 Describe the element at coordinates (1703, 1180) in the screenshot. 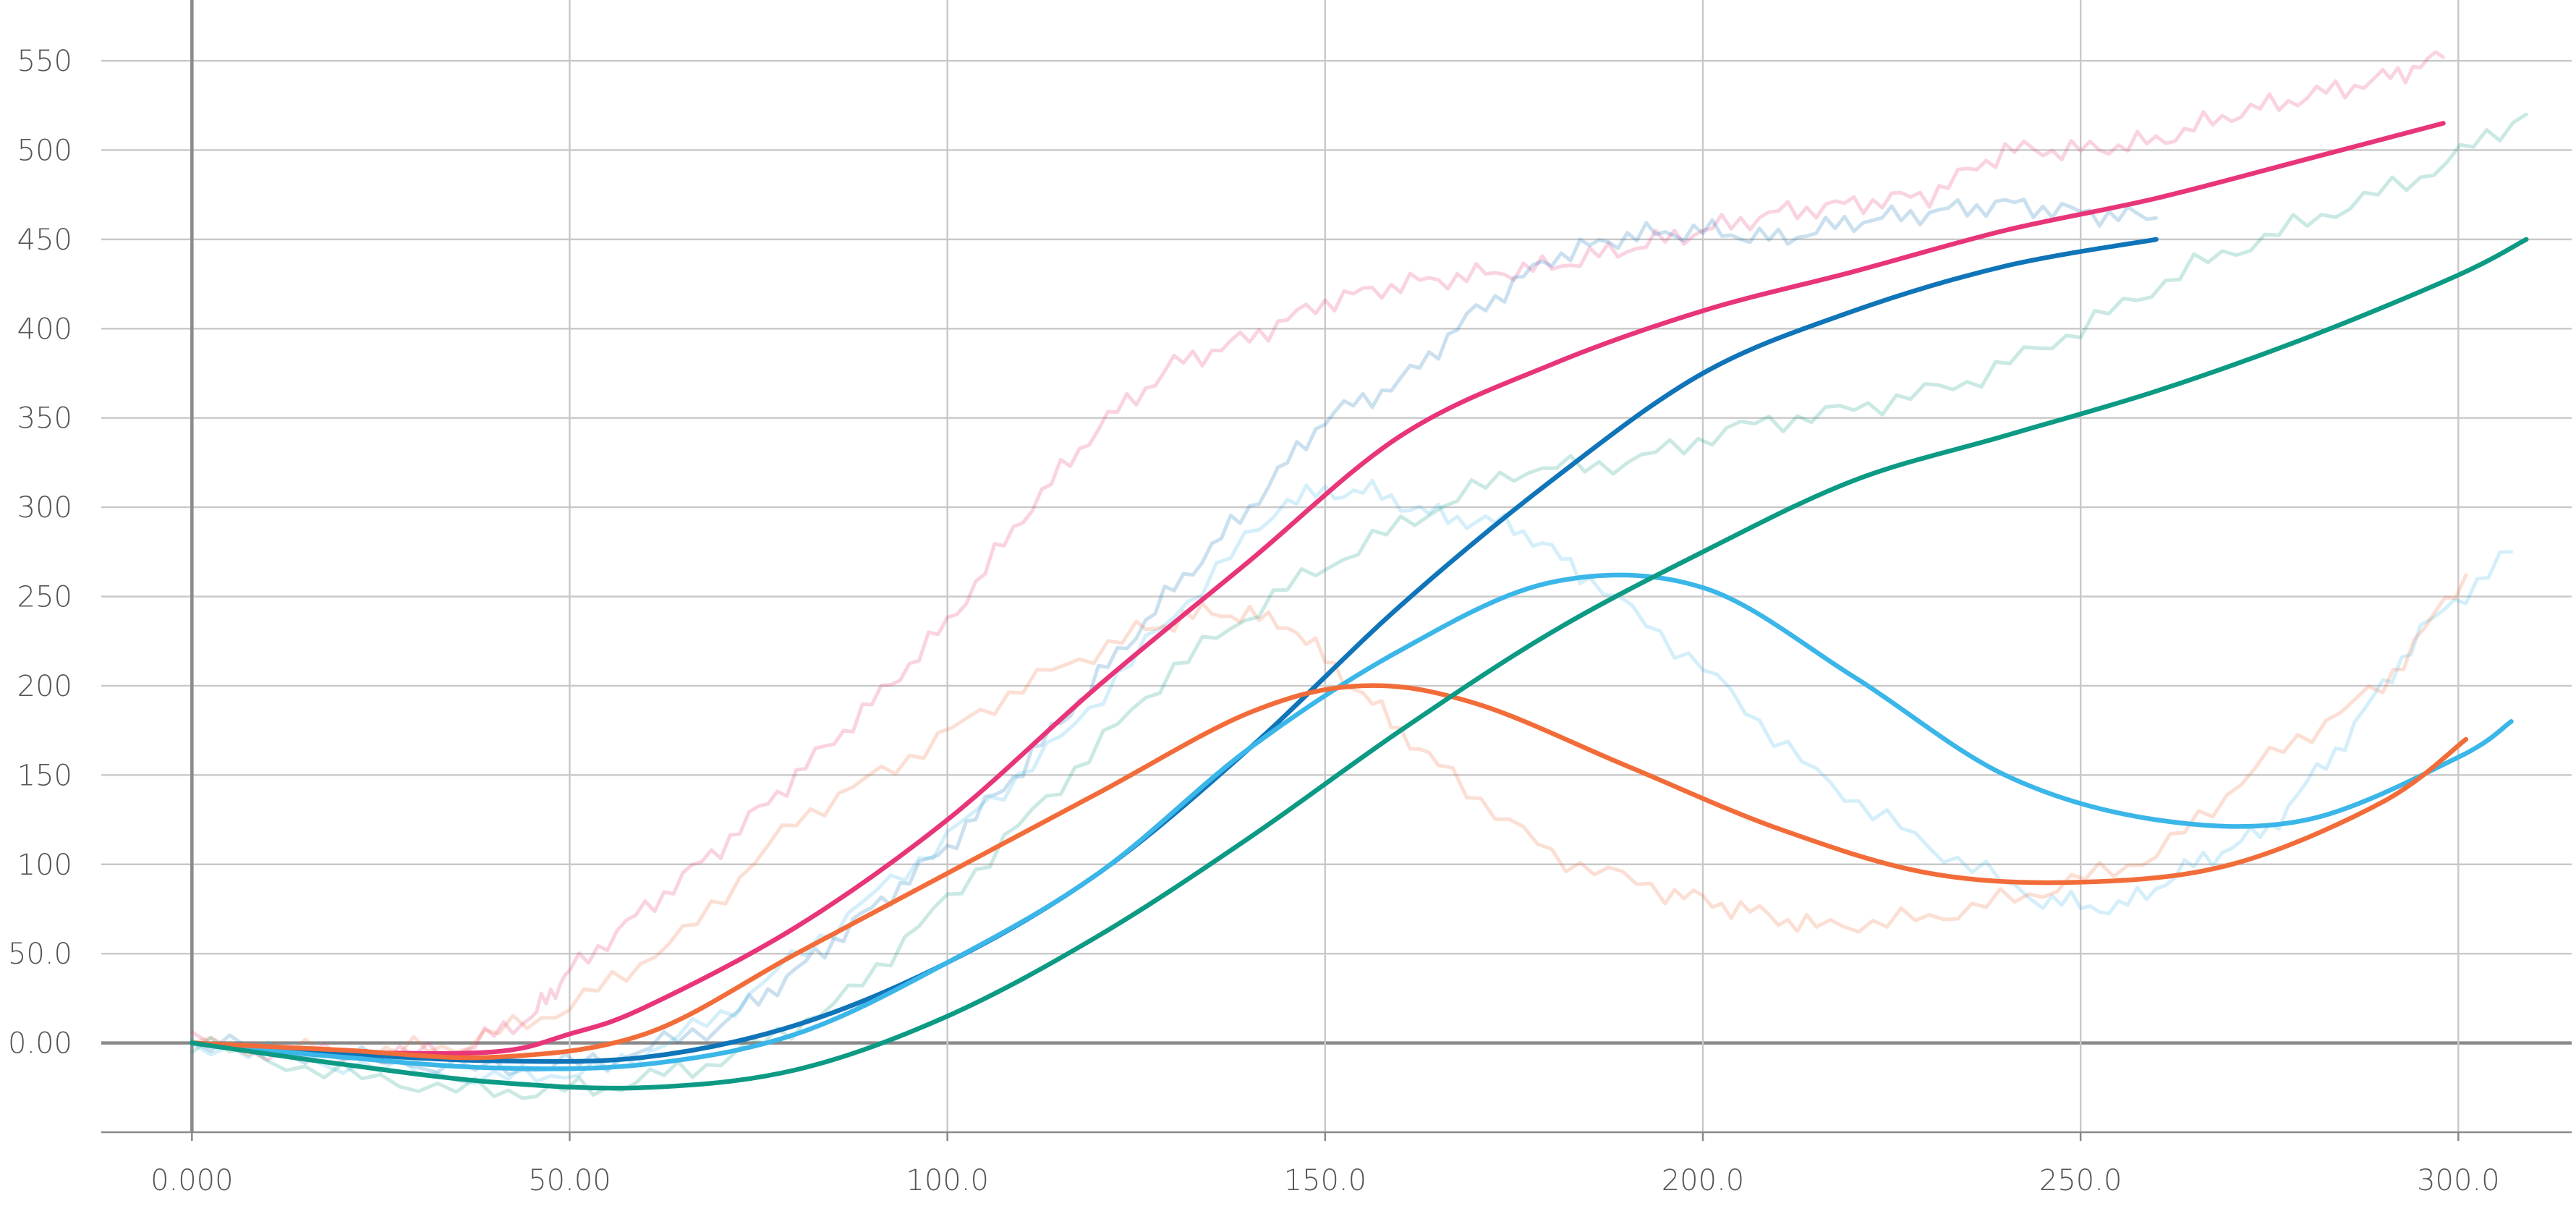

I see `x-tick-label: 200.0` at that location.